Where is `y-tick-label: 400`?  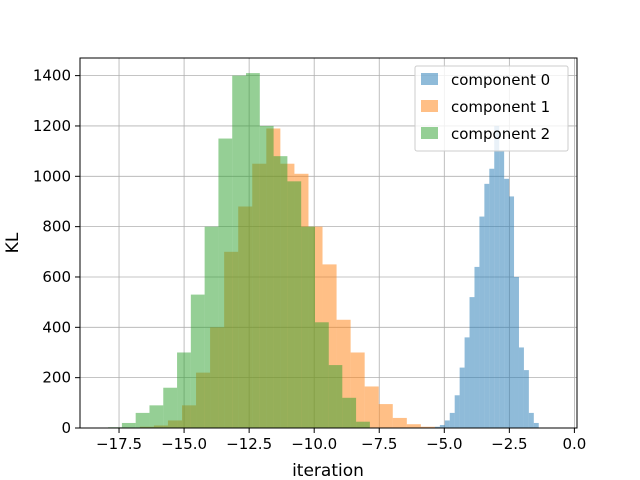
y-tick-label: 400 is located at coordinates (56, 327).